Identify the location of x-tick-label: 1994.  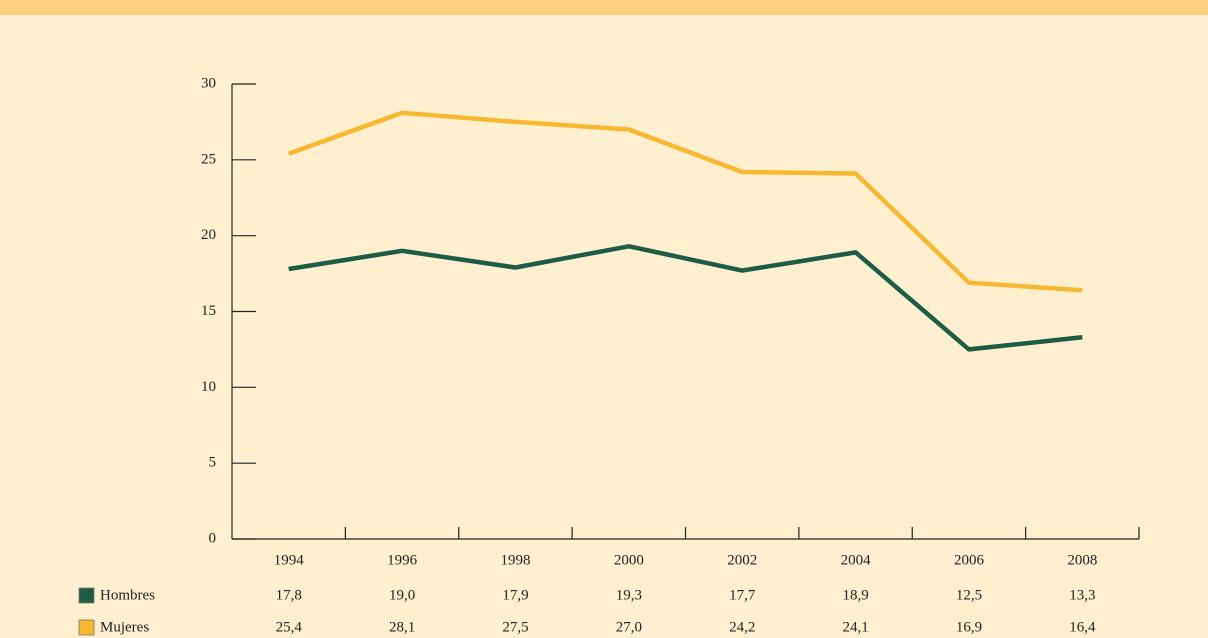
(289, 560).